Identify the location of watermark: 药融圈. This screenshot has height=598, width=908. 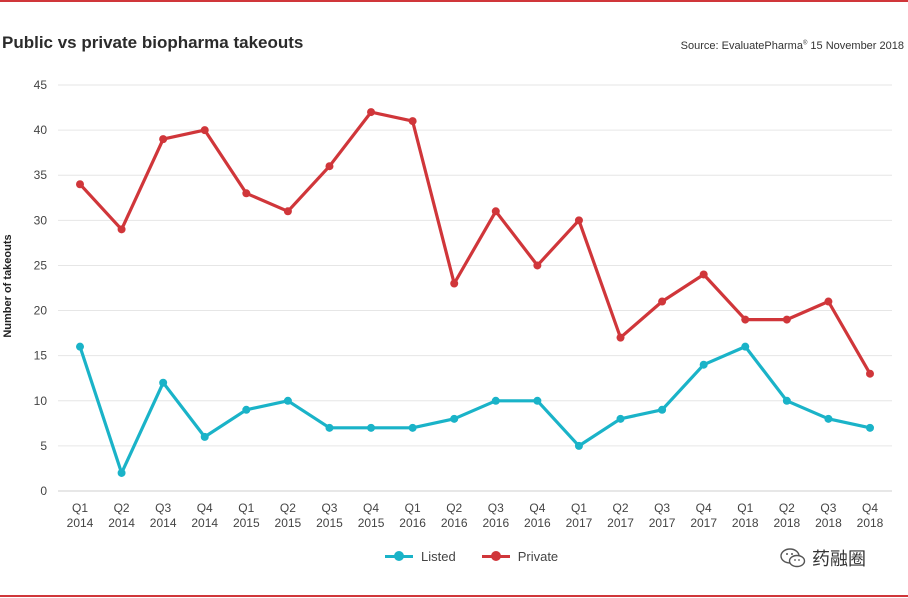
(823, 558).